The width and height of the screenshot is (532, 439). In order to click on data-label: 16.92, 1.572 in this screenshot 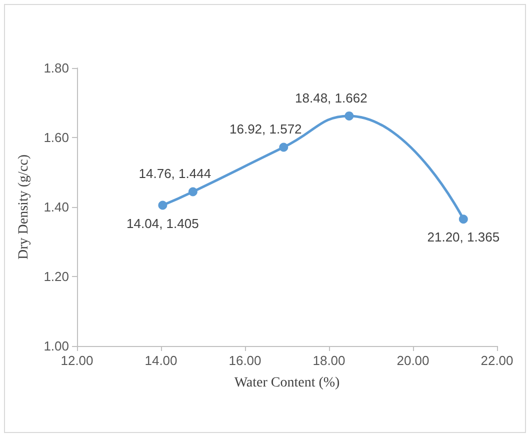, I will do `click(265, 129)`.